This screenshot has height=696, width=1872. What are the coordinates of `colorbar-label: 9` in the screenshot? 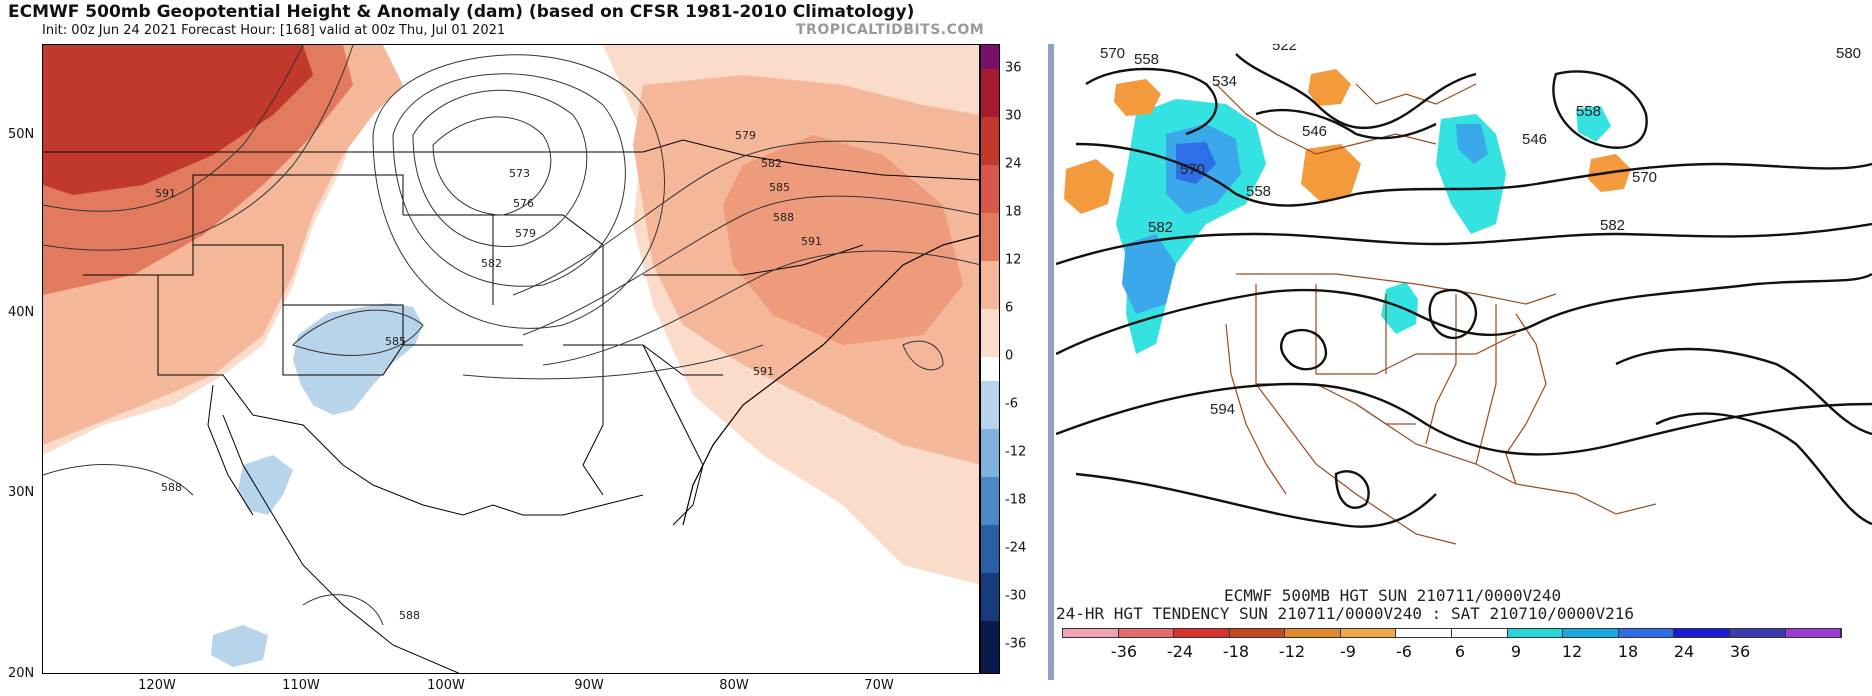 It's located at (1516, 651).